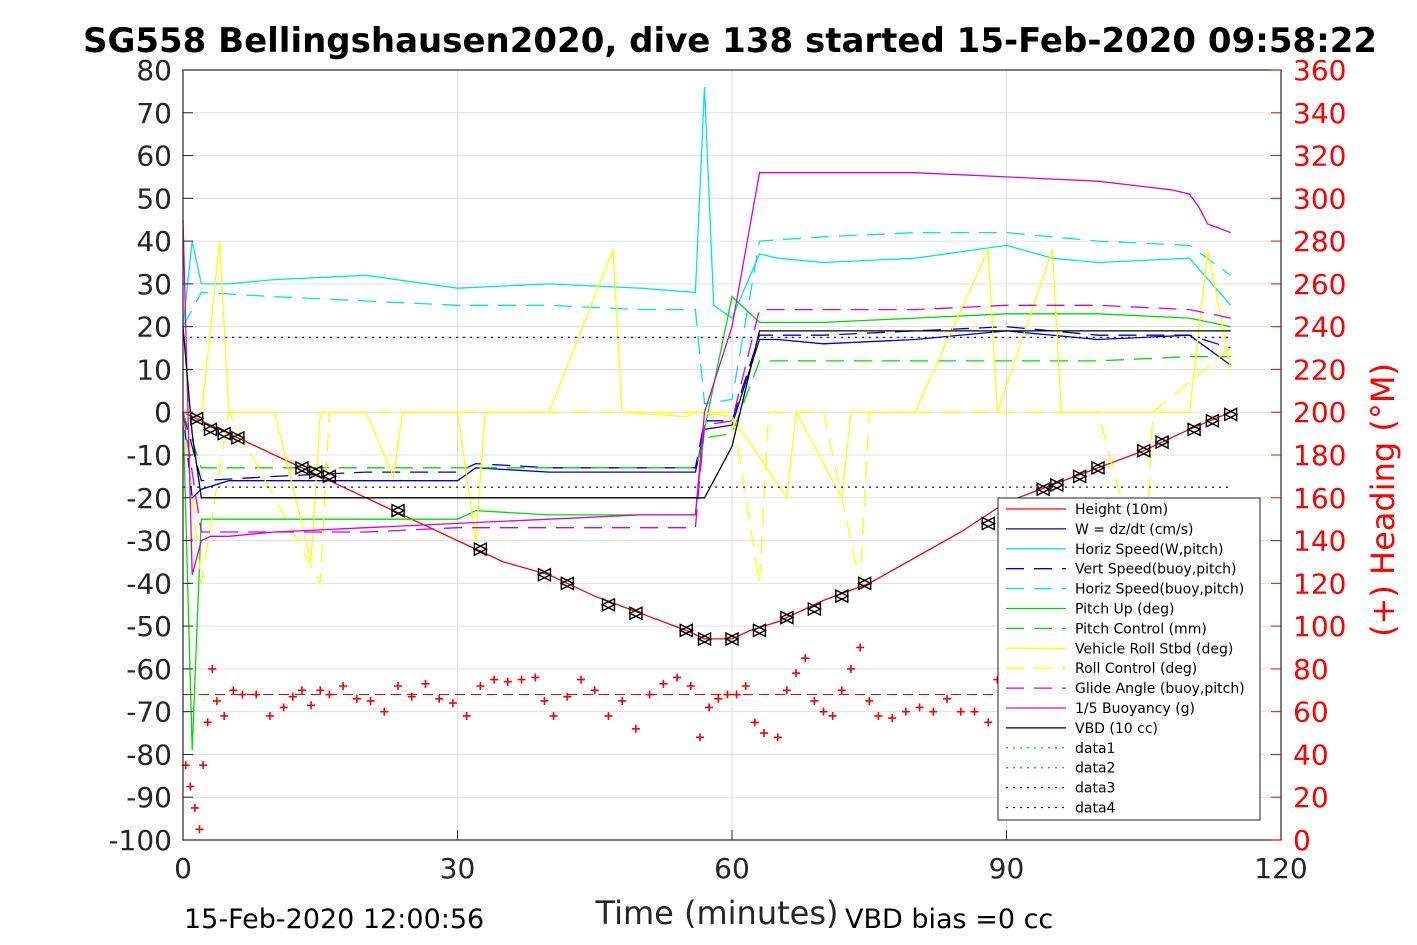 The height and width of the screenshot is (945, 1417). I want to click on x-tick-label: 0, so click(183, 868).